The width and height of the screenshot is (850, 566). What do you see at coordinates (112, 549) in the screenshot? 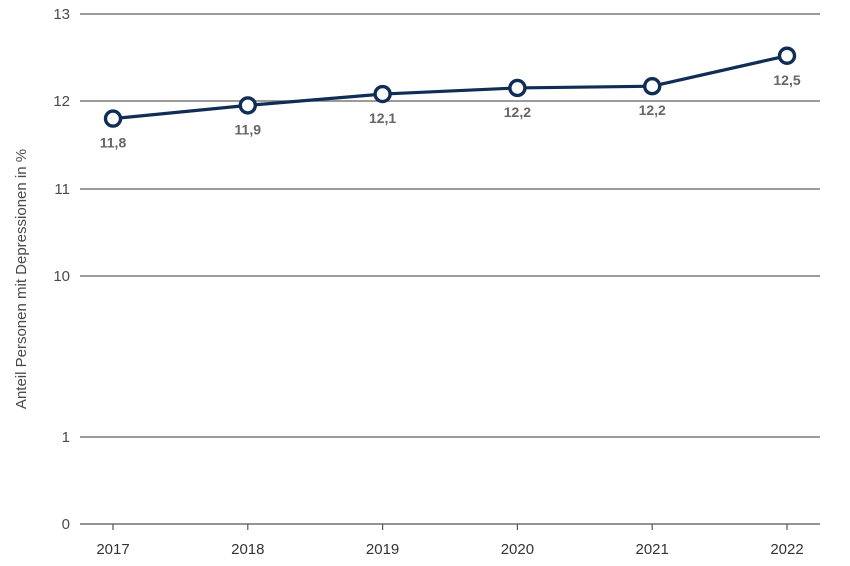
I see `x-tick-label-2017: 2017` at bounding box center [112, 549].